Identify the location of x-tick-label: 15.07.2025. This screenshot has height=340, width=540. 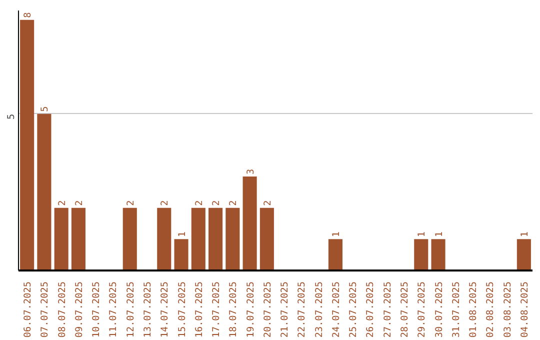
(182, 309).